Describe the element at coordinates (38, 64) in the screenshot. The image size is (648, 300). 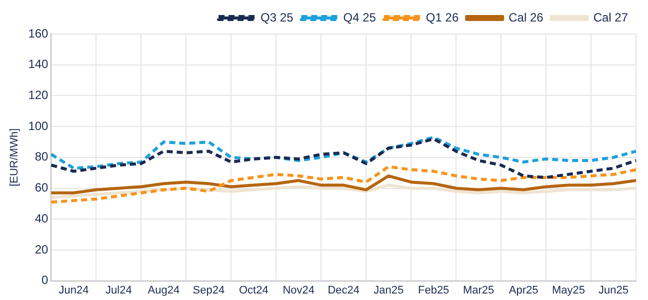
I see `y-tick-label: 140` at that location.